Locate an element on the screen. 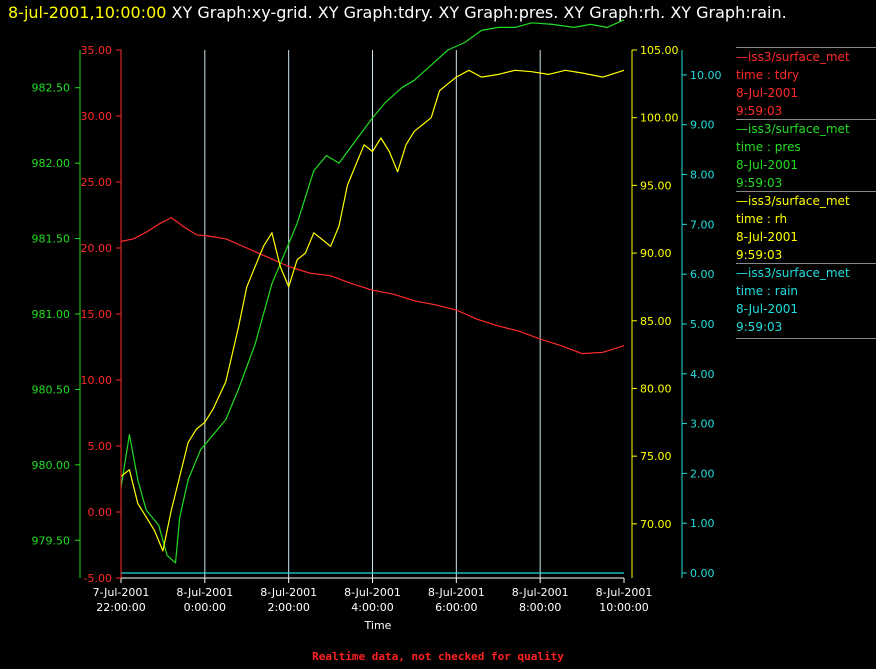  title-datetime: 8-jul-2001,10:00:00 is located at coordinates (87, 12).